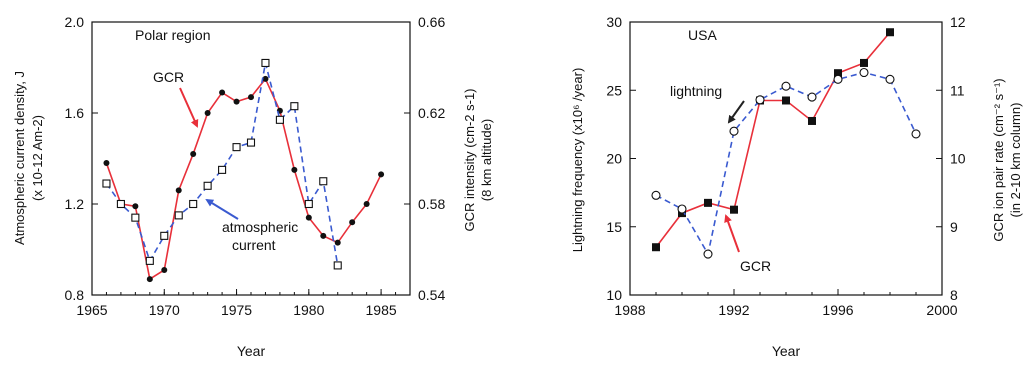 Image resolution: width=1032 pixels, height=365 pixels. Describe the element at coordinates (222, 164) in the screenshot. I see `series-line-atmospheric-current` at that location.